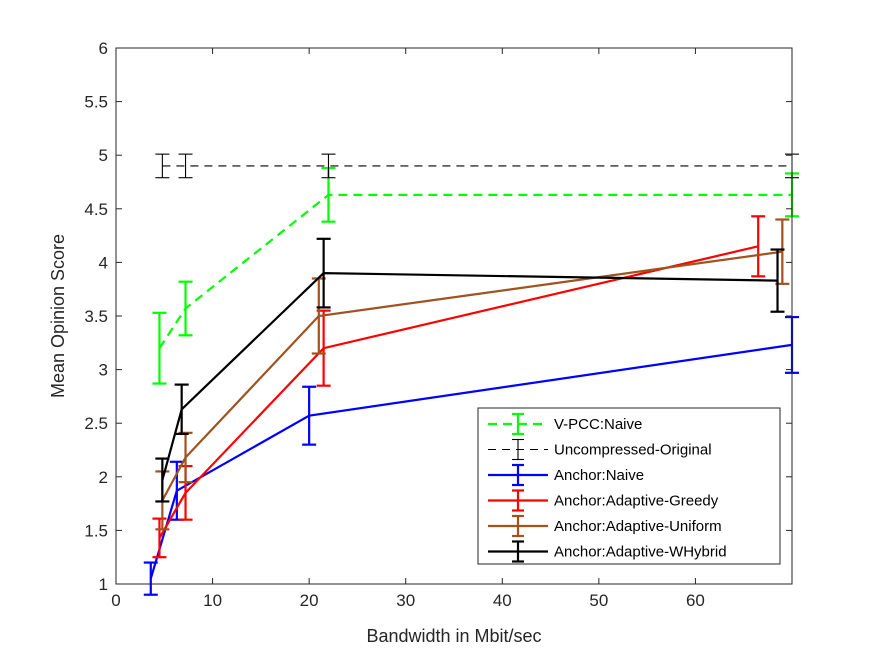  What do you see at coordinates (212, 600) in the screenshot?
I see `x-tick-label: 10` at bounding box center [212, 600].